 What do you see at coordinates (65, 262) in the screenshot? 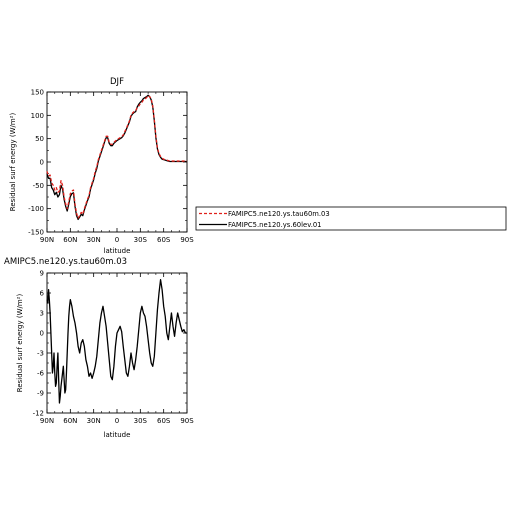
I see `bottom-chart-title: AMIPC5.ne120.ys.tau60m.03` at bounding box center [65, 262].